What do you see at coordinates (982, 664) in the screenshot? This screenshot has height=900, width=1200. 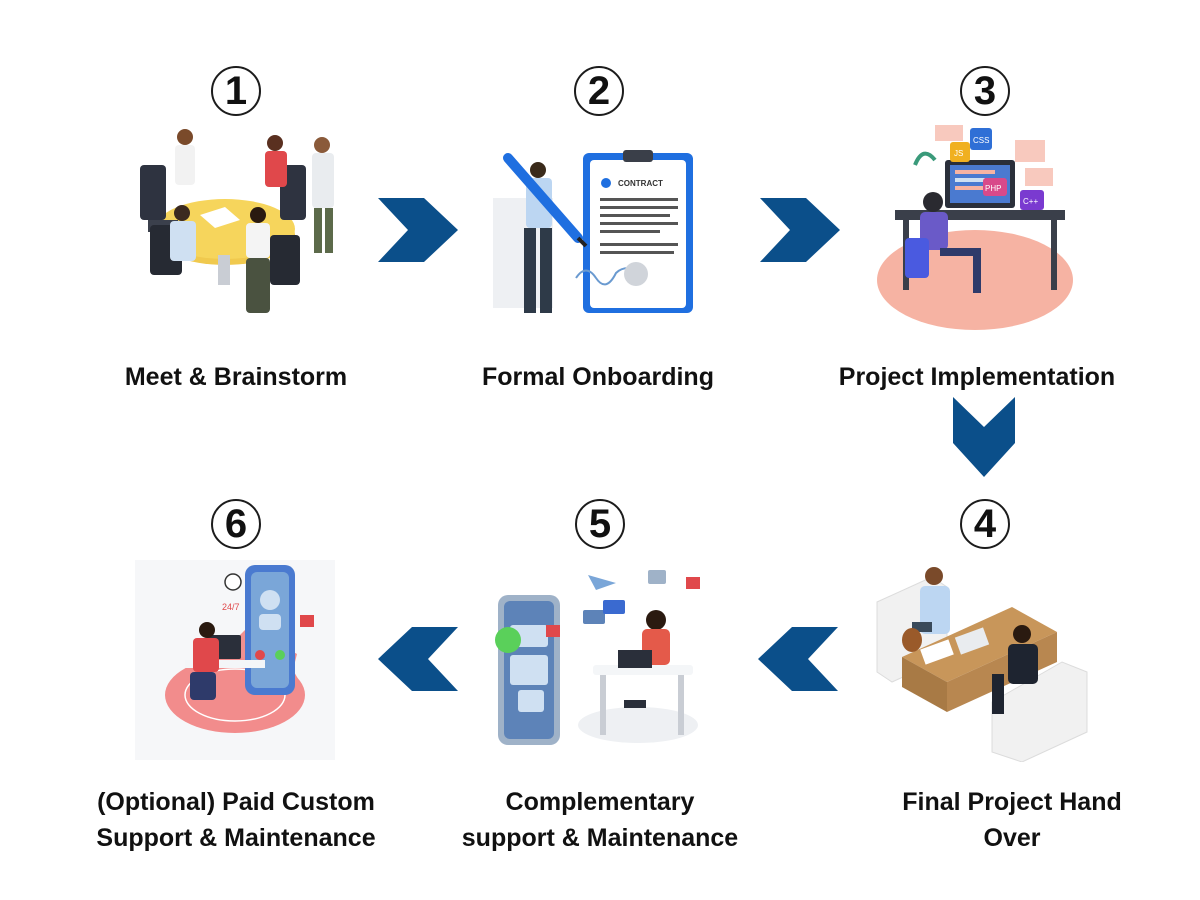 I see `handover-illustration` at bounding box center [982, 664].